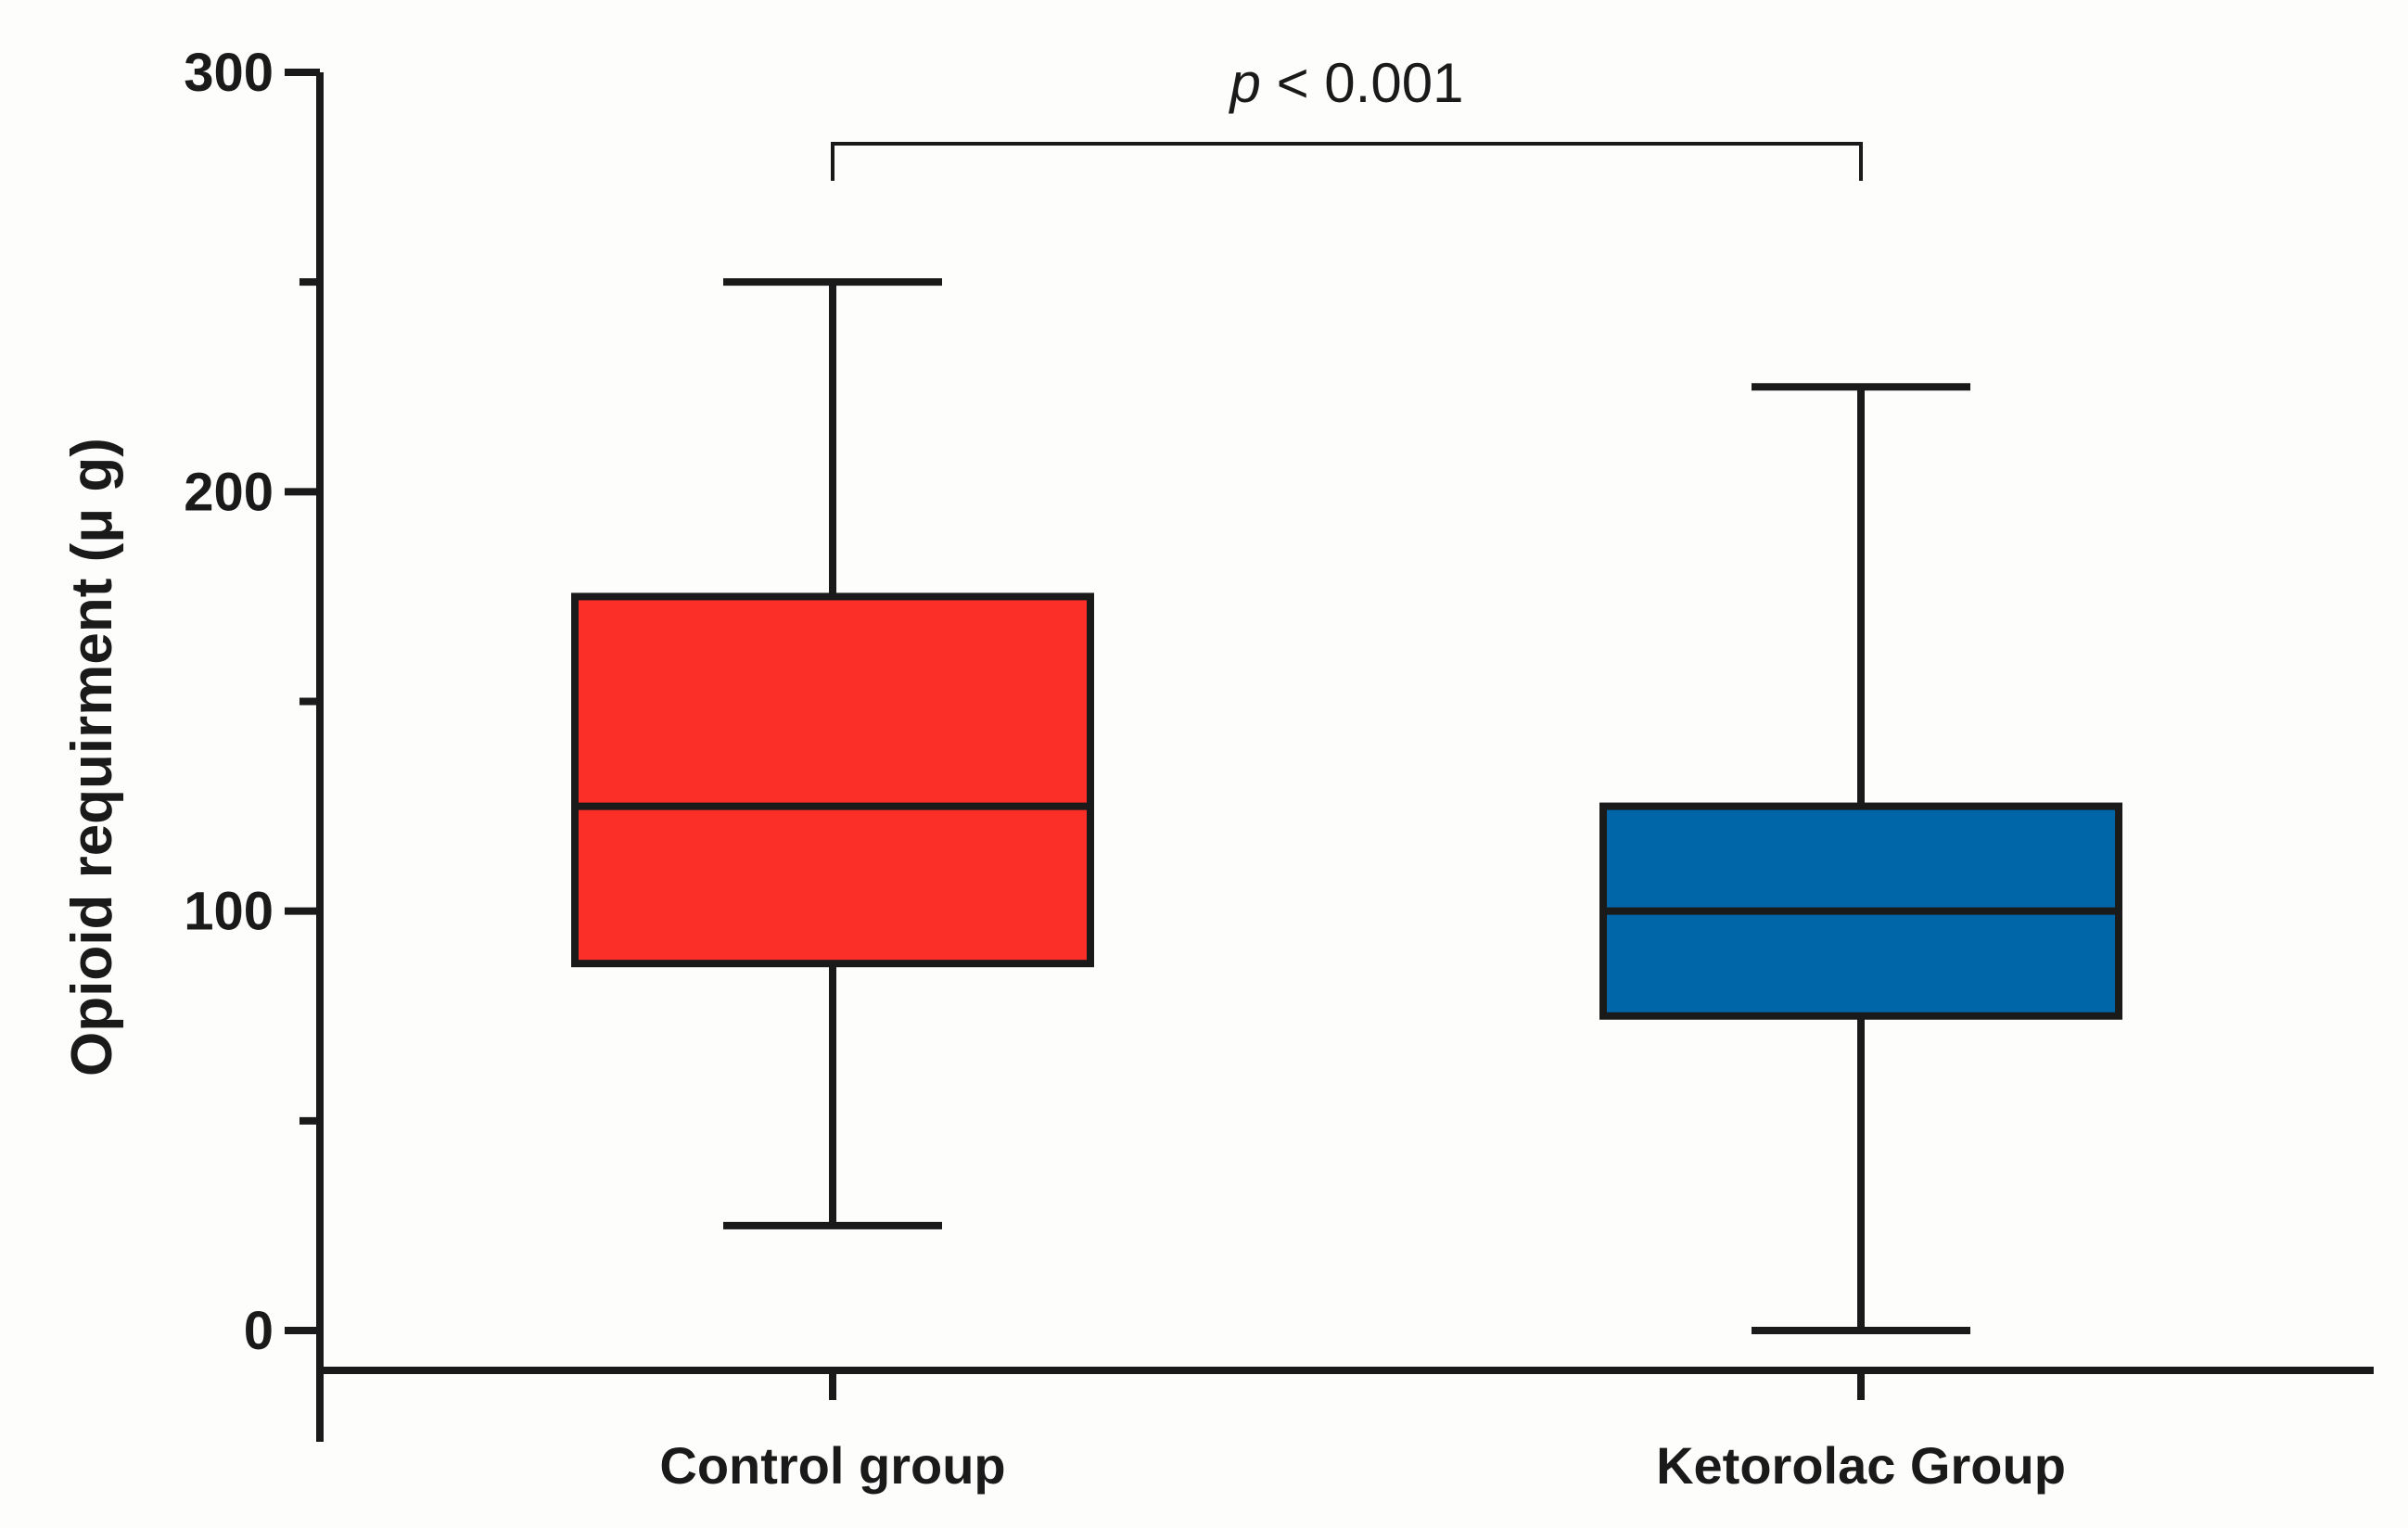 Image resolution: width=2408 pixels, height=1528 pixels. What do you see at coordinates (1860, 858) in the screenshot?
I see `box-ketorolac` at bounding box center [1860, 858].